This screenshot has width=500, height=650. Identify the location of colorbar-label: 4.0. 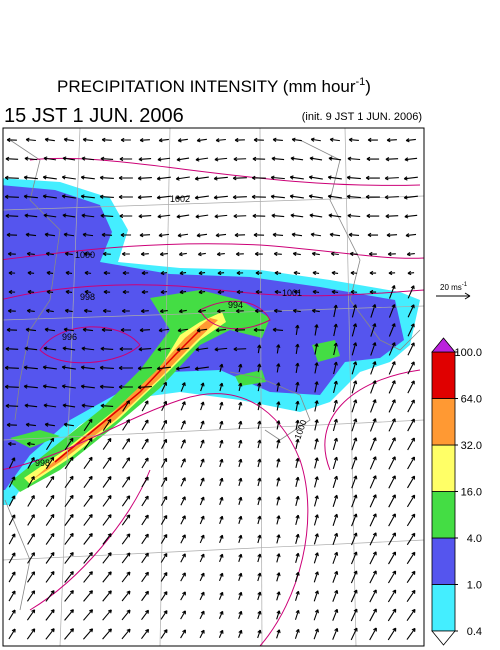
(474, 539).